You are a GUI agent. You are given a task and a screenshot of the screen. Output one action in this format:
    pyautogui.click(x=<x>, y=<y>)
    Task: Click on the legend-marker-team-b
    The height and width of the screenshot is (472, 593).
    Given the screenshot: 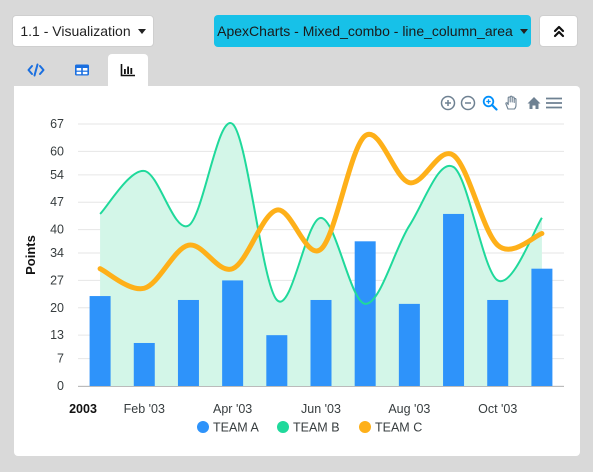 What is the action you would take?
    pyautogui.click(x=283, y=427)
    